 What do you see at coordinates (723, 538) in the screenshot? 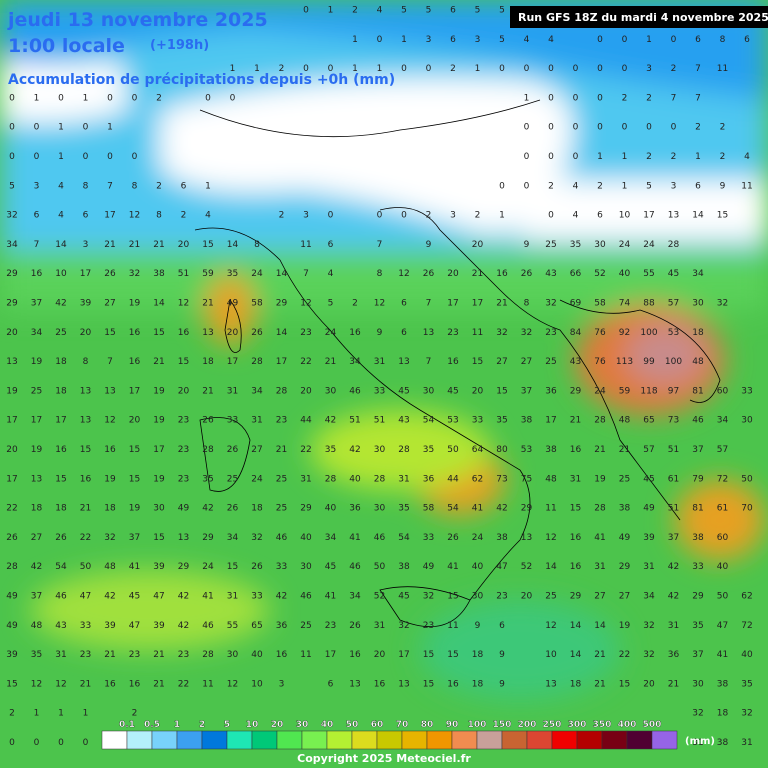
I see `grid-value: 60` at bounding box center [723, 538].